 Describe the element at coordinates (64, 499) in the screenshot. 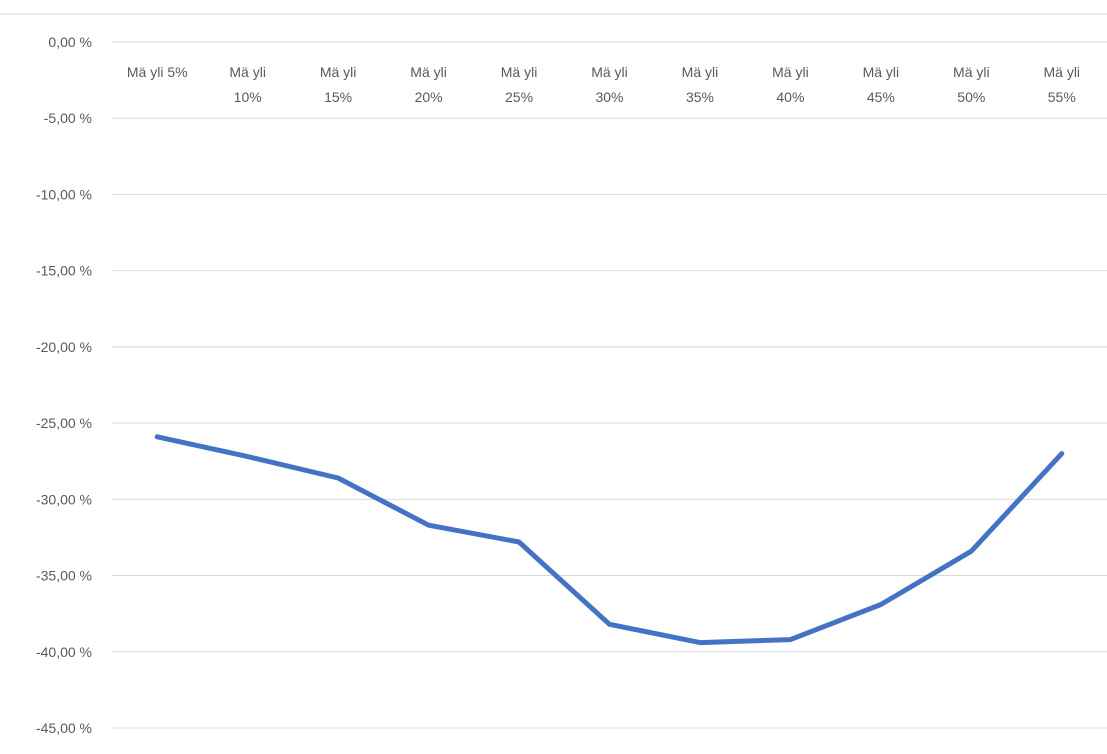

I see `y-tick-label: -30,00 %` at that location.